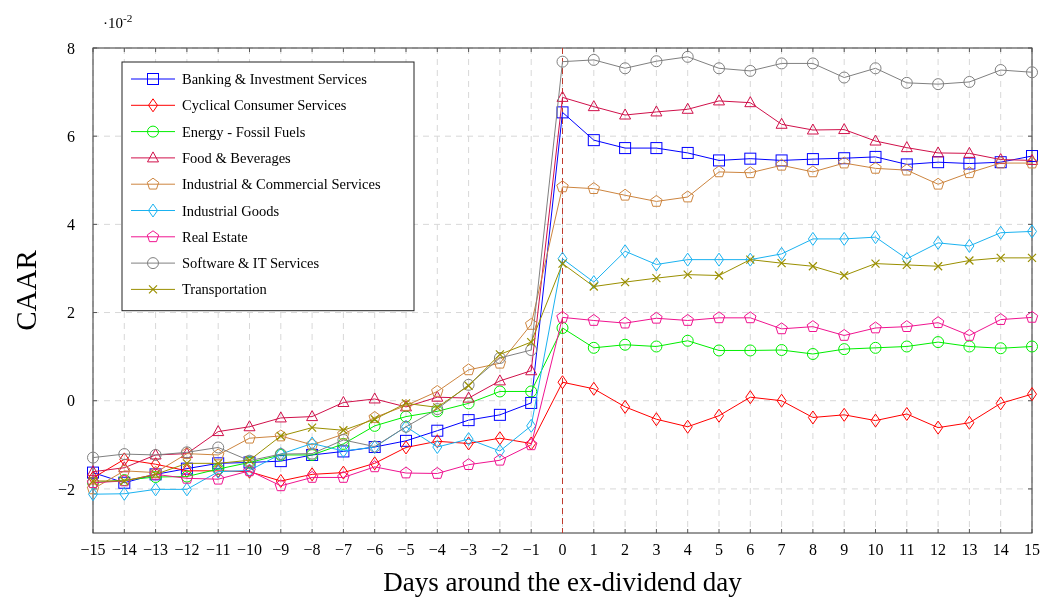 The width and height of the screenshot is (1042, 603). Describe the element at coordinates (875, 549) in the screenshot. I see `x-tick-label: 10` at that location.